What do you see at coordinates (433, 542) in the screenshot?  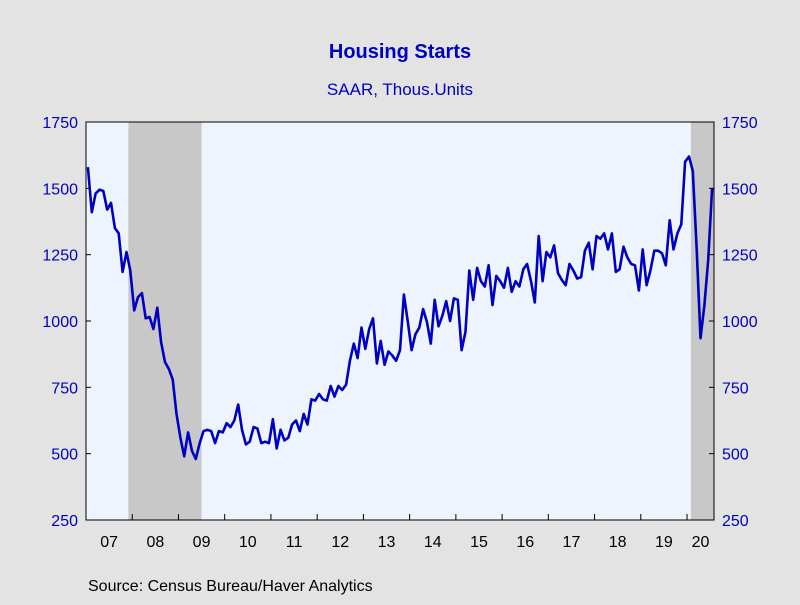 I see `x-tick-label: 14` at bounding box center [433, 542].